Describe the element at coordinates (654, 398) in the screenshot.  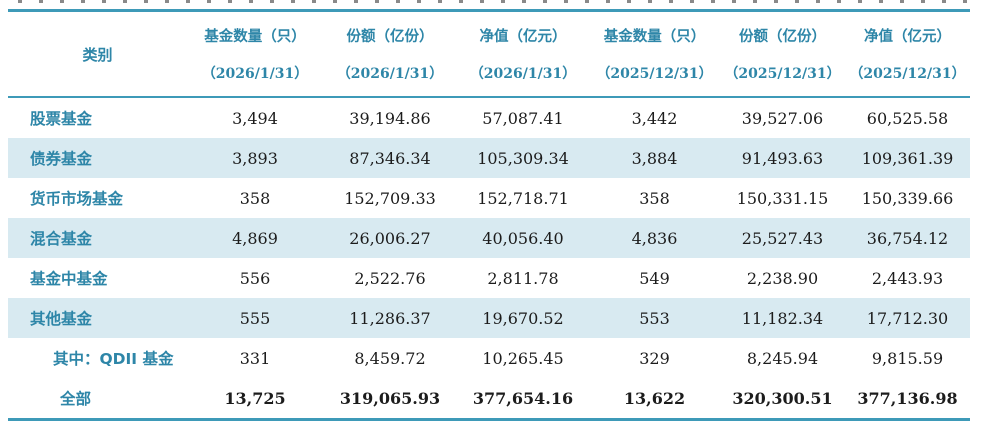
I see `value-cell: 13,622` at that location.